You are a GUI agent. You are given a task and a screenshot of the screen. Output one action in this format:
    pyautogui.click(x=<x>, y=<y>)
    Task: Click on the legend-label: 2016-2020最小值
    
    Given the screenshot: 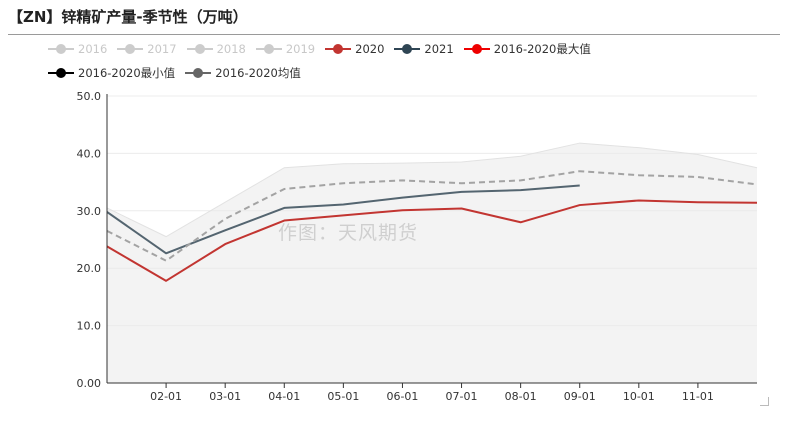 What is the action you would take?
    pyautogui.click(x=127, y=73)
    